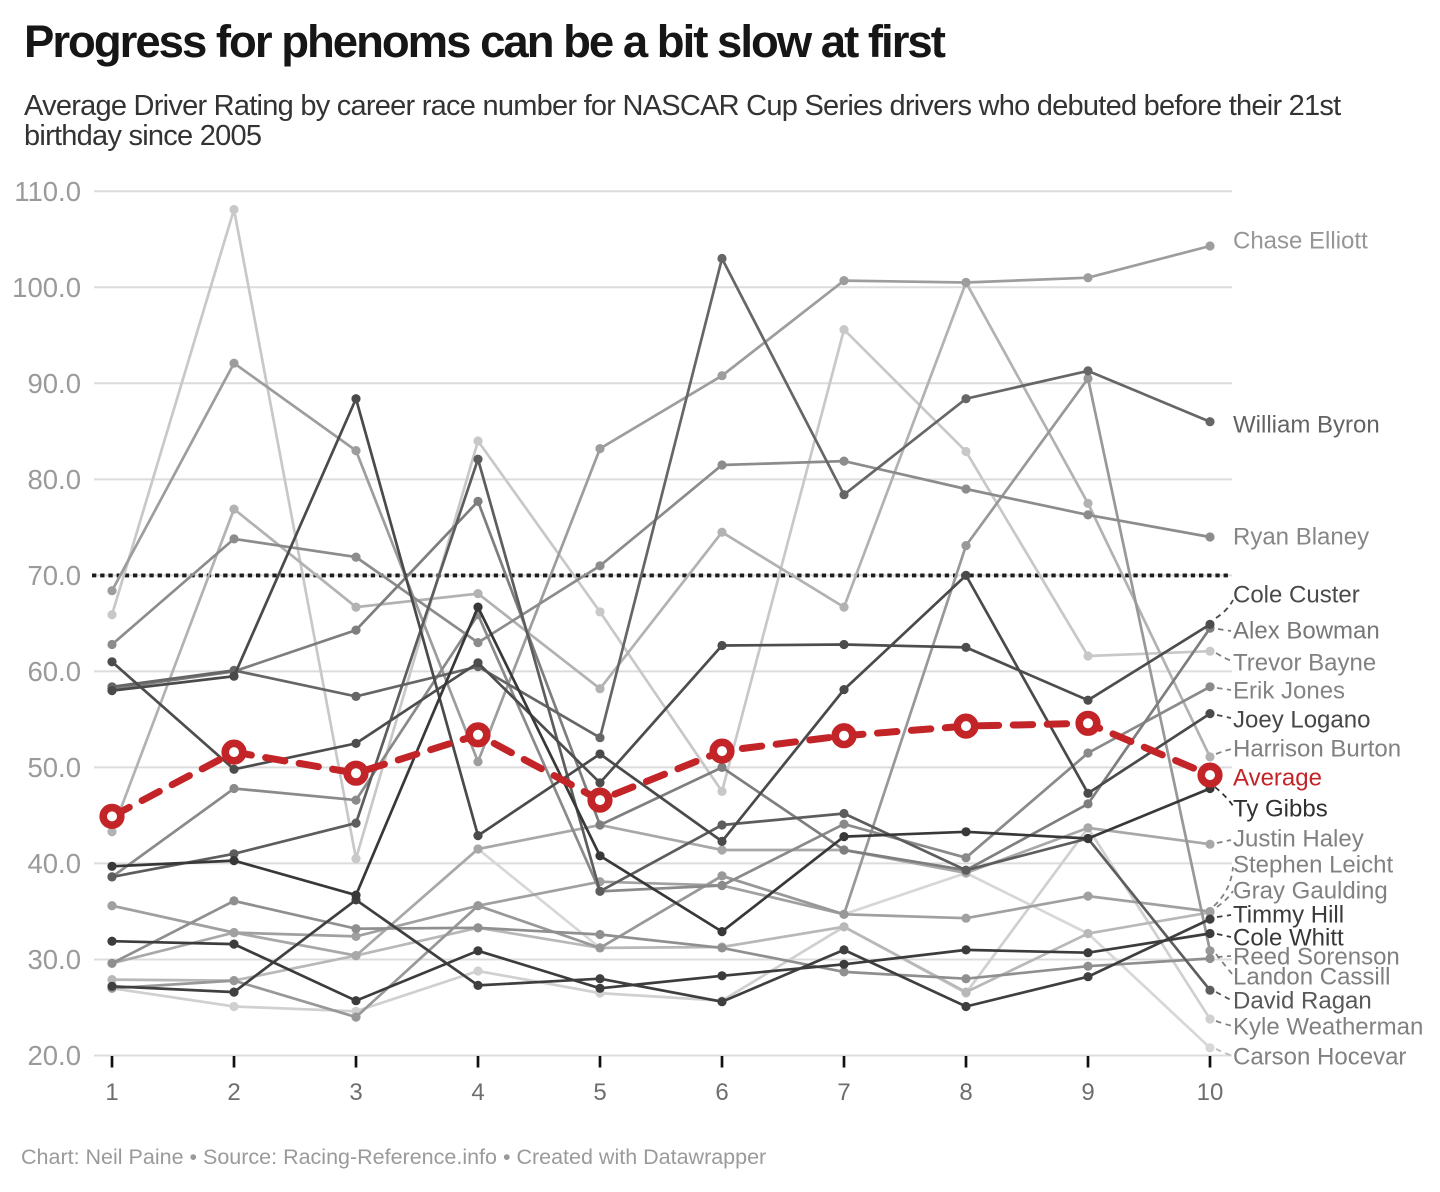 Image resolution: width=1440 pixels, height=1192 pixels. Describe the element at coordinates (1328, 1027) in the screenshot. I see `svg-text: Kyle Weatherman` at that location.